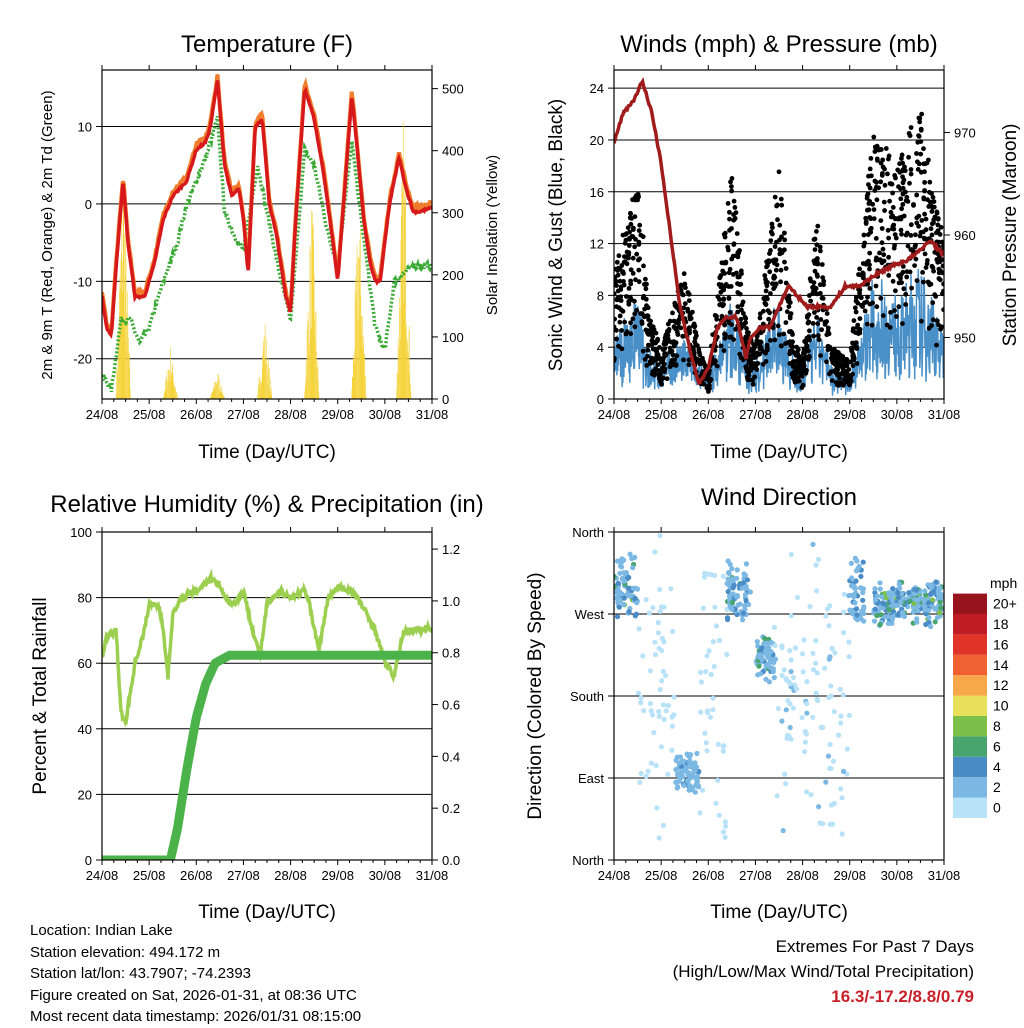 This screenshot has height=1028, width=1024. What do you see at coordinates (587, 696) in the screenshot?
I see `y-tick-label: South` at bounding box center [587, 696].